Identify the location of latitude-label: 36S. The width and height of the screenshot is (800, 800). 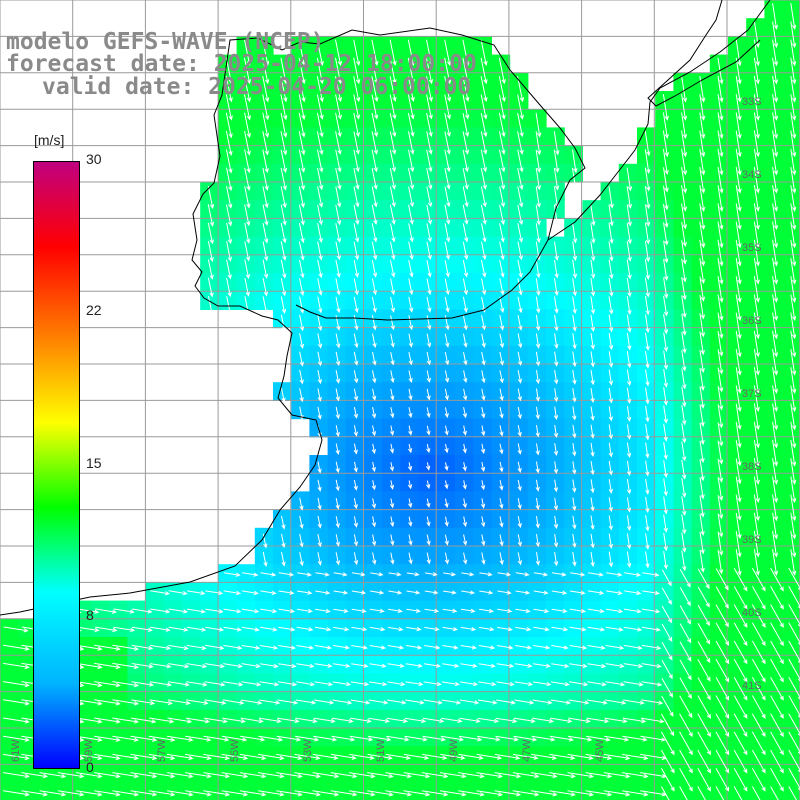
(752, 321).